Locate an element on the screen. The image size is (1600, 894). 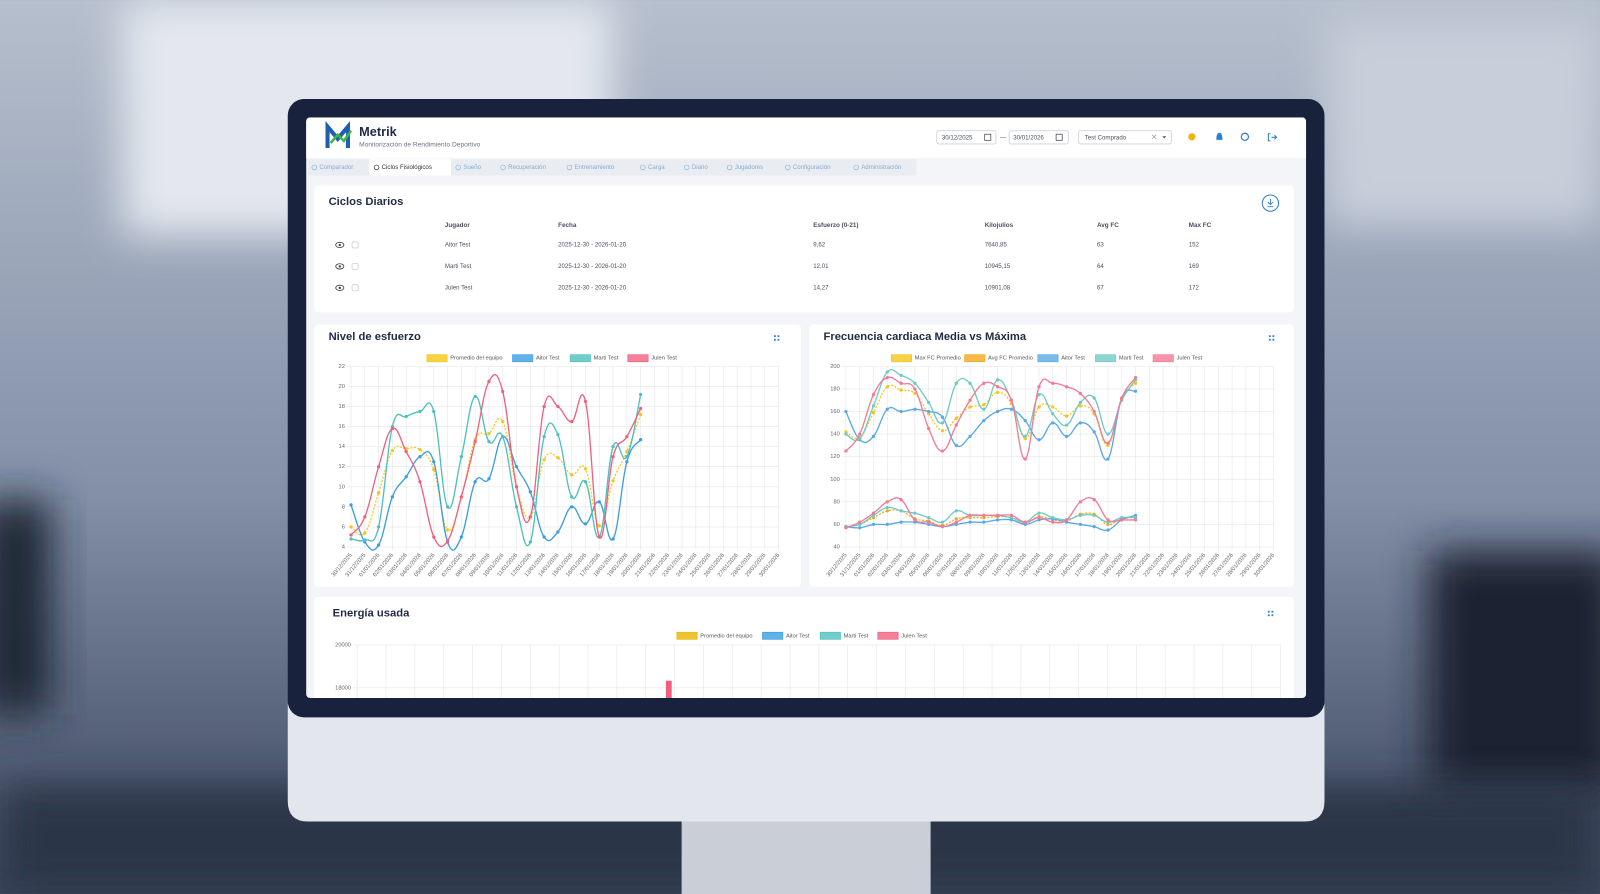
y-tick-label: 12 is located at coordinates (342, 467).